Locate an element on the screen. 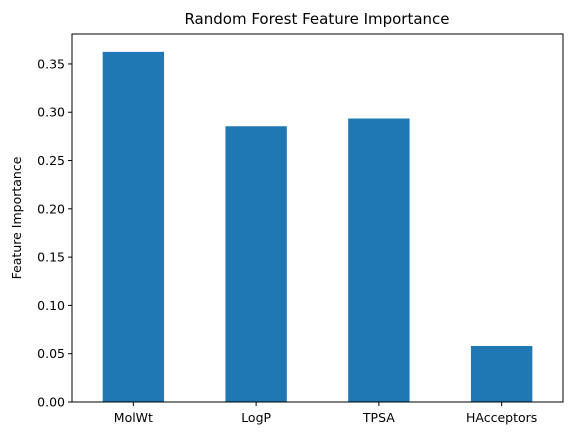 The height and width of the screenshot is (435, 576). y-tick-label: 0.15 is located at coordinates (51, 257).